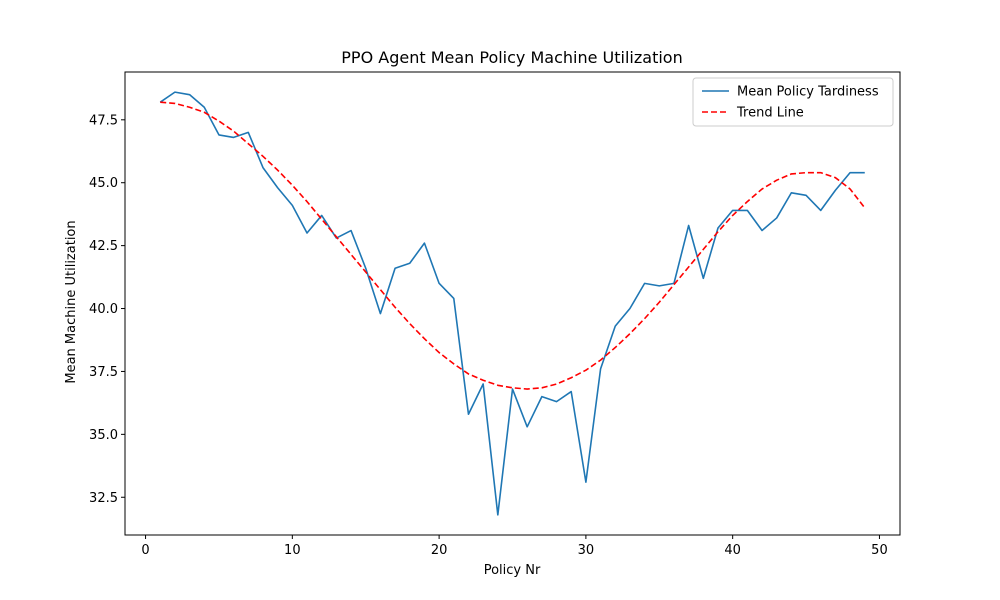  What do you see at coordinates (586, 550) in the screenshot?
I see `x-tick-label: 30` at bounding box center [586, 550].